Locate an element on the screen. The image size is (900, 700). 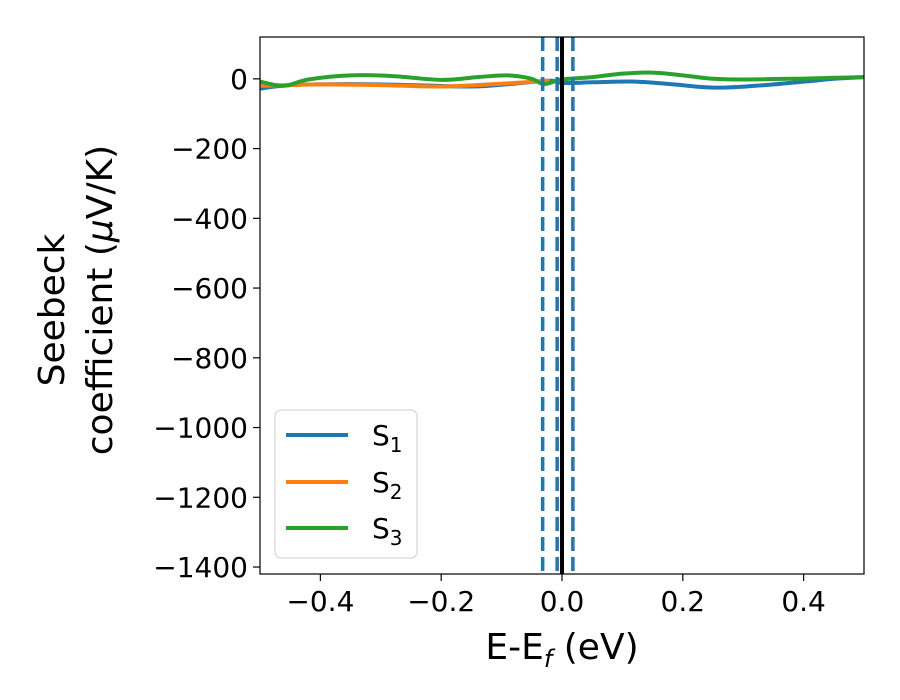
y-tick-label: −1200 is located at coordinates (200, 497).